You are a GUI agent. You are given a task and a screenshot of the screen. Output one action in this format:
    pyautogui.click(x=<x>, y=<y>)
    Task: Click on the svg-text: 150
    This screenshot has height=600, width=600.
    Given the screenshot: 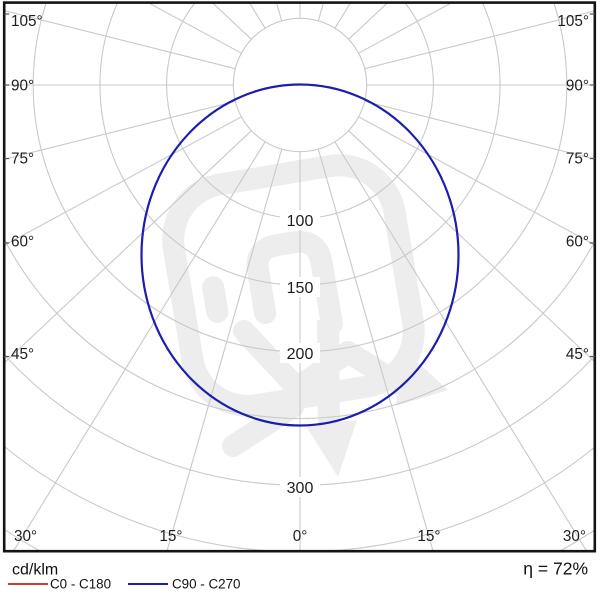 What is the action you would take?
    pyautogui.click(x=300, y=288)
    